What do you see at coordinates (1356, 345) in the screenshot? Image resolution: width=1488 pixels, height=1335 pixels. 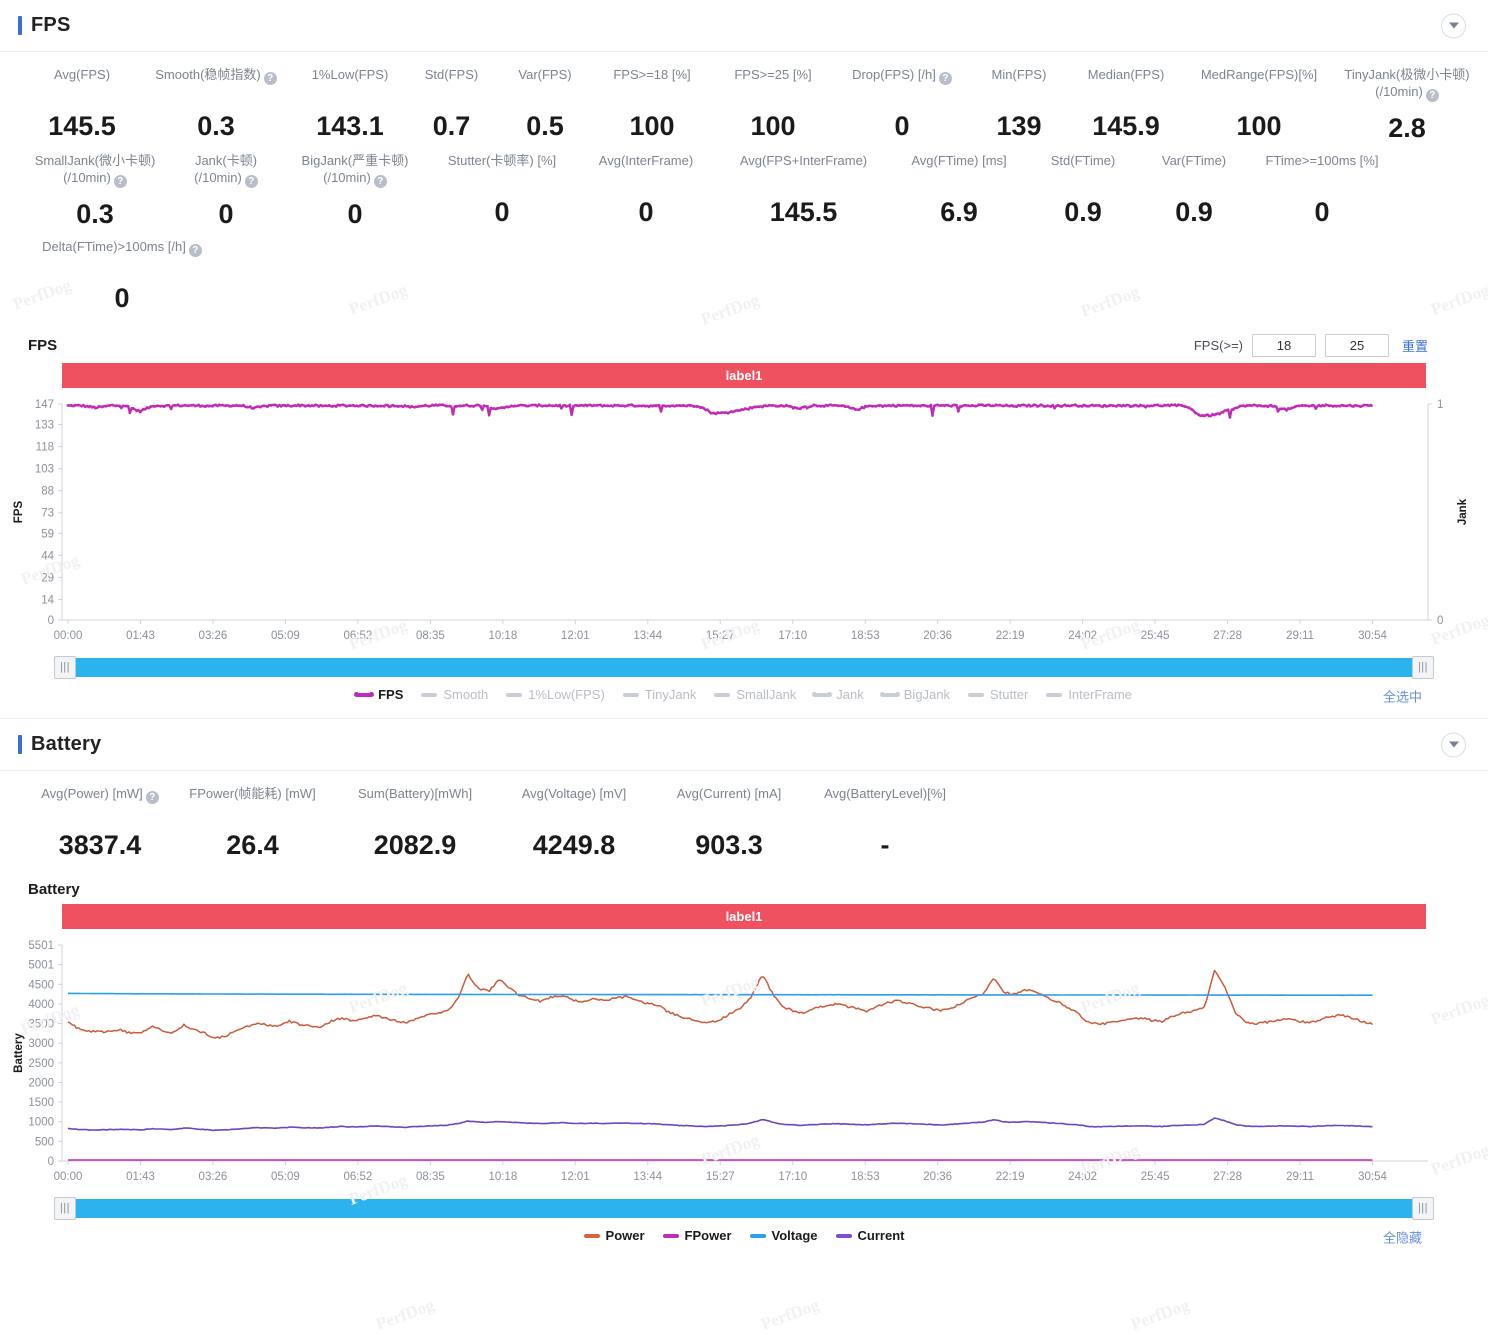 I see `fps-threshold-high-input` at bounding box center [1356, 345].